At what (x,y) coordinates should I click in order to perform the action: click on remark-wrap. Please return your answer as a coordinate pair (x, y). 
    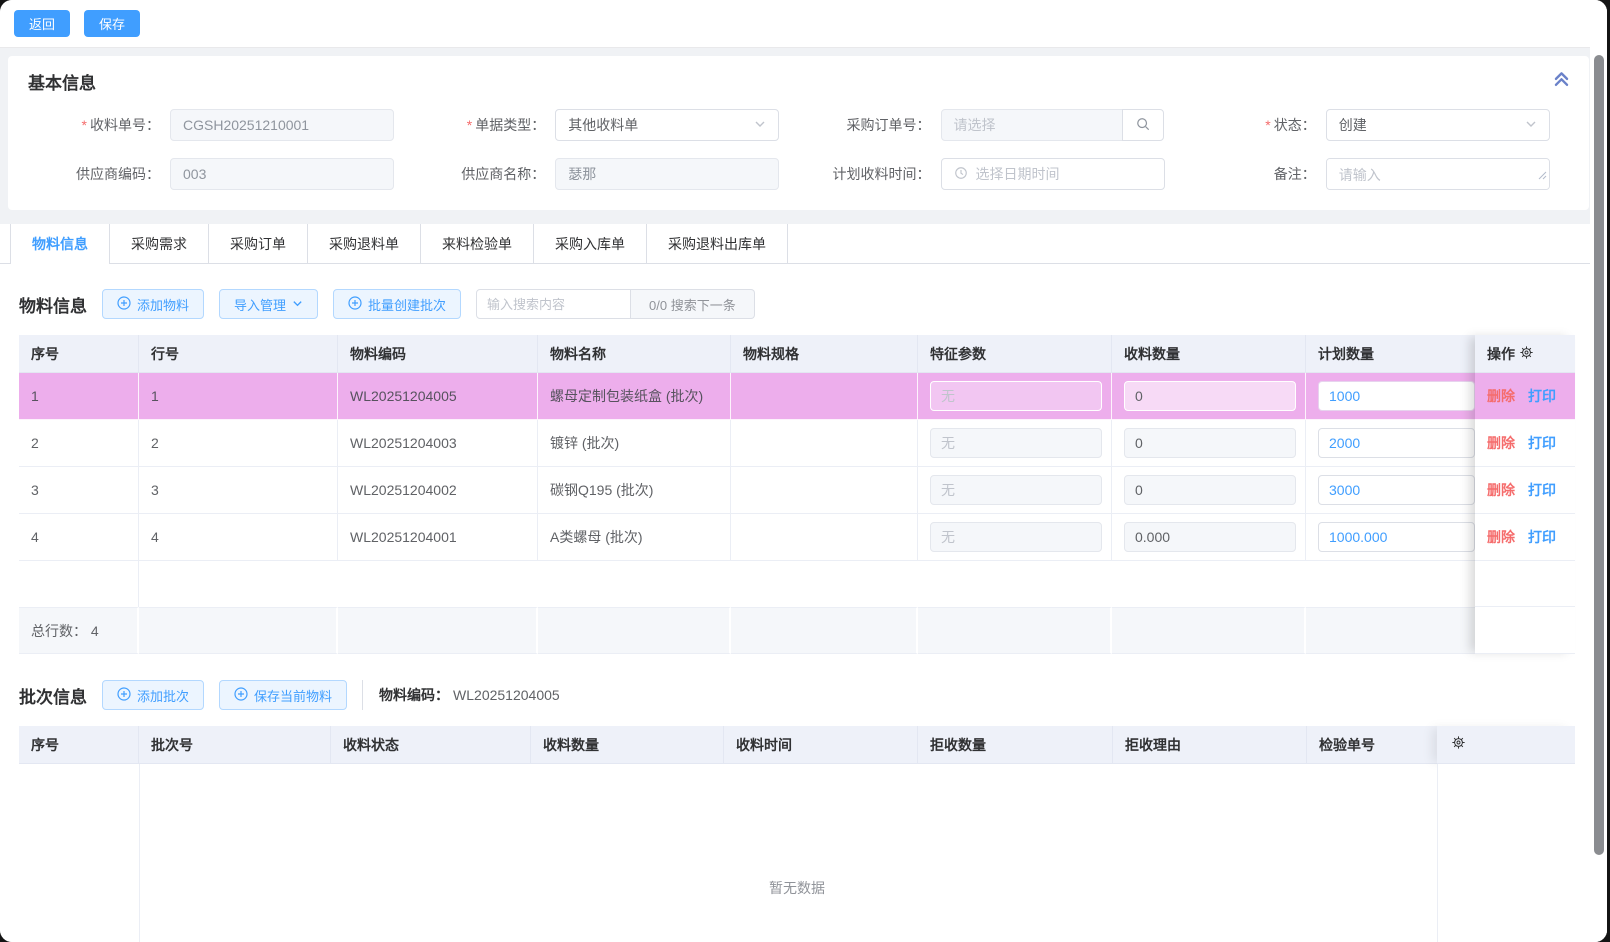
    Looking at the image, I should click on (1437, 174).